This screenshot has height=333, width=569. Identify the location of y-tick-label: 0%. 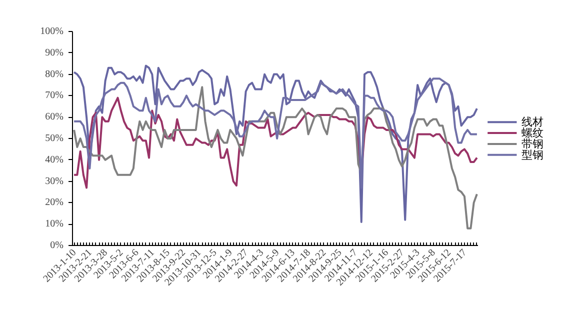
(57, 245).